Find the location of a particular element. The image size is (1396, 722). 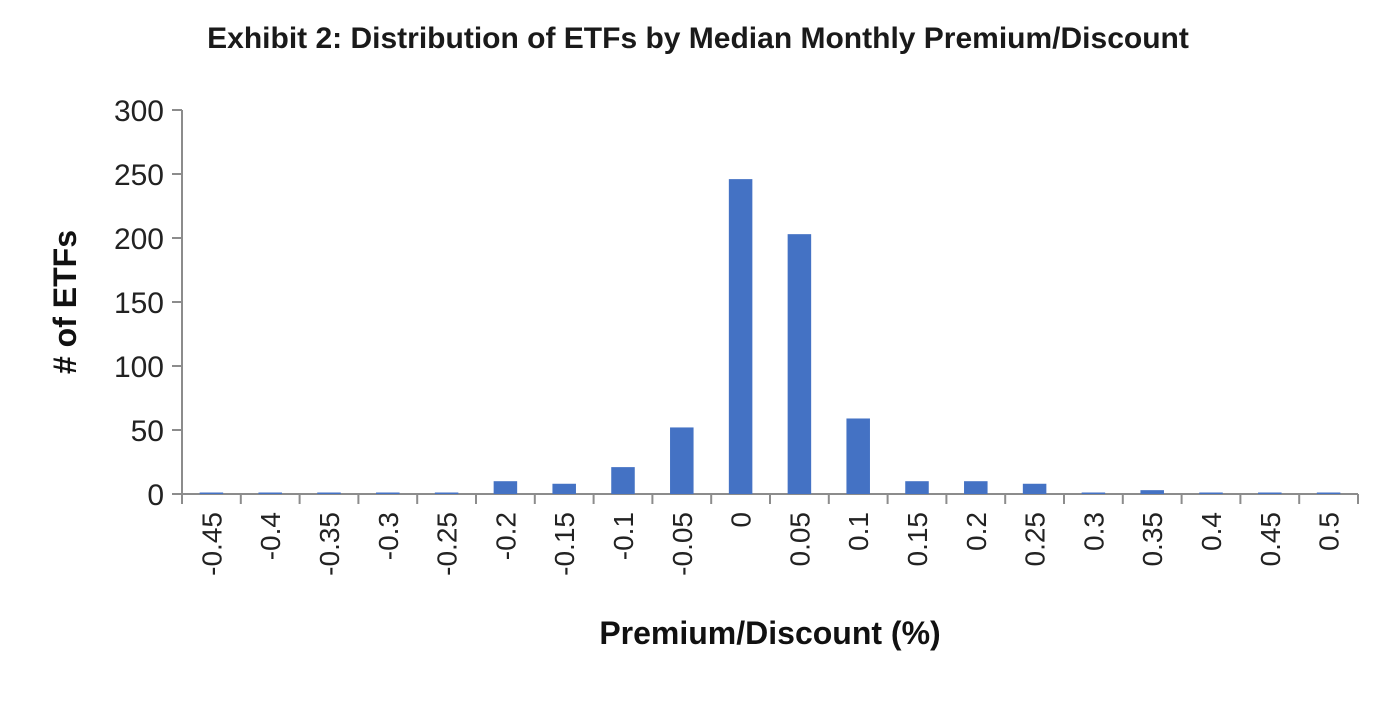

x-tick-label: -0.05 is located at coordinates (682, 544).